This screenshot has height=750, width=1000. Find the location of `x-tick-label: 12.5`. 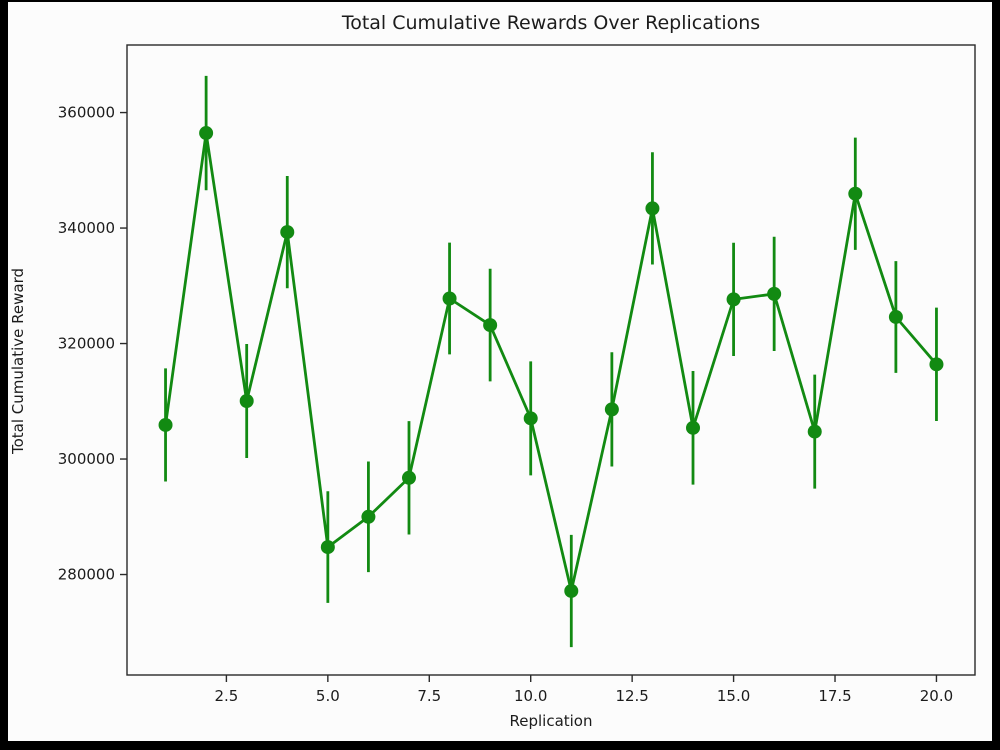

x-tick-label: 12.5 is located at coordinates (631, 696).